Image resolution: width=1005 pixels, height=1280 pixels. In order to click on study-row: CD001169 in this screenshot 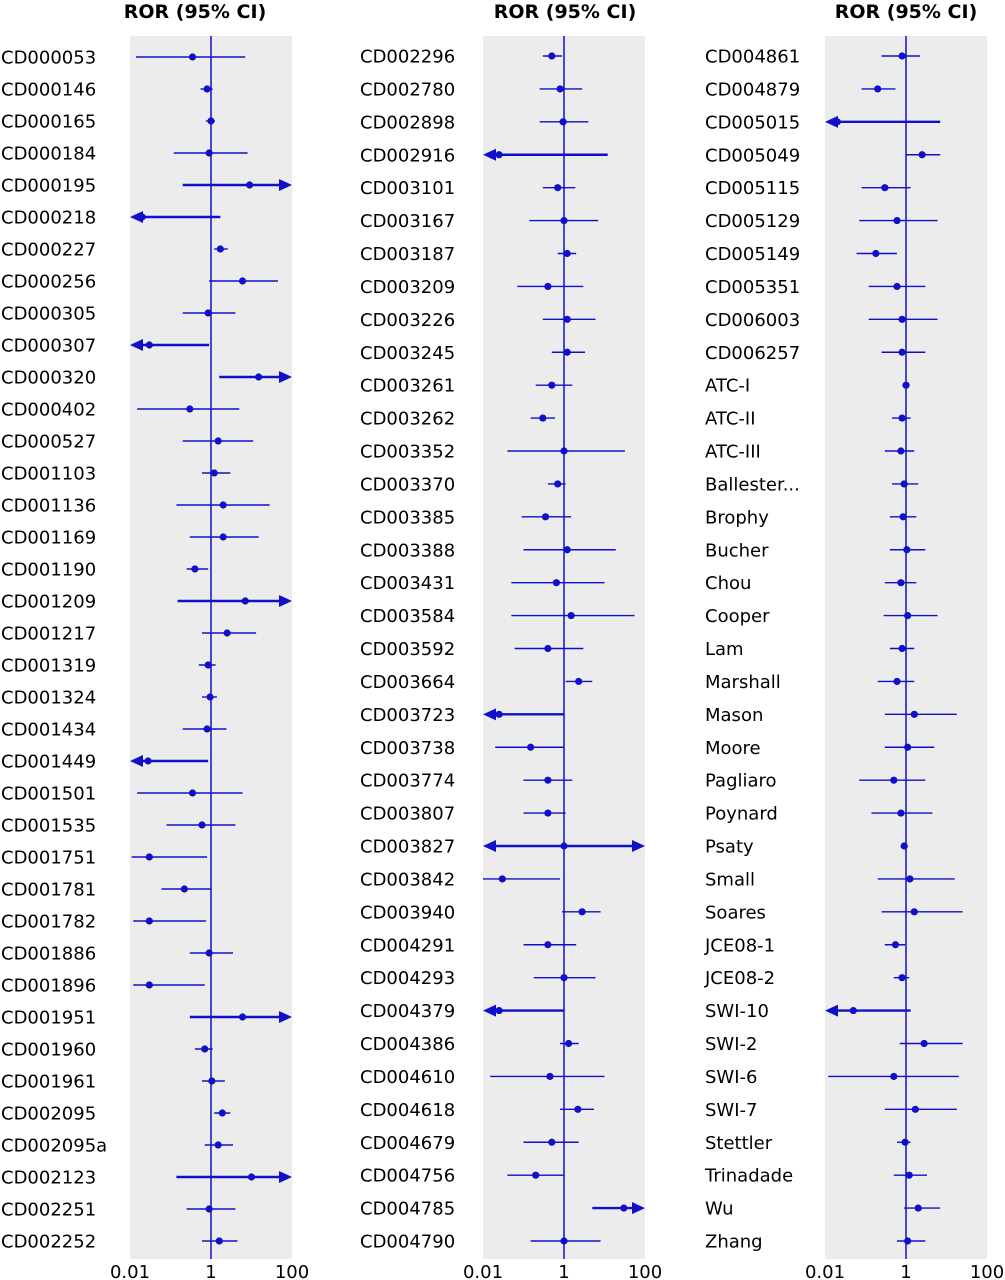, I will do `click(130, 538)`.